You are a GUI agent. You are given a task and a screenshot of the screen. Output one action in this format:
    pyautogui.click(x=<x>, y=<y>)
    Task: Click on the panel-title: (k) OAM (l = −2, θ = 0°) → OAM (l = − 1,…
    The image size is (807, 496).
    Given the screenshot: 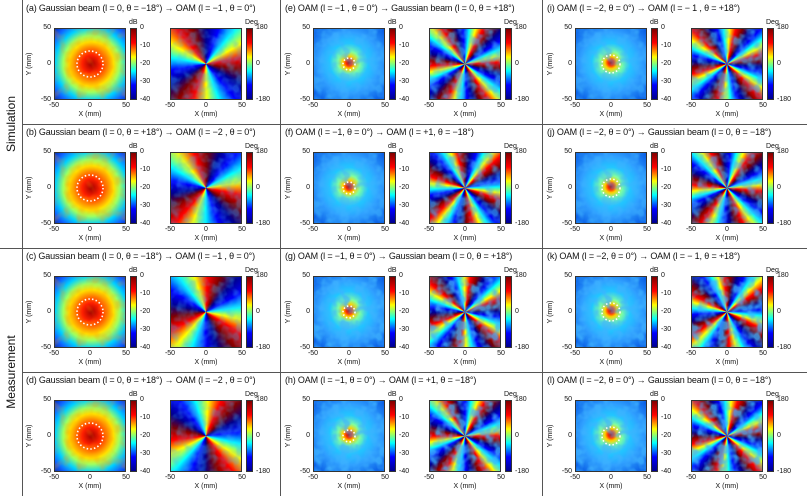 What is the action you would take?
    pyautogui.click(x=644, y=256)
    